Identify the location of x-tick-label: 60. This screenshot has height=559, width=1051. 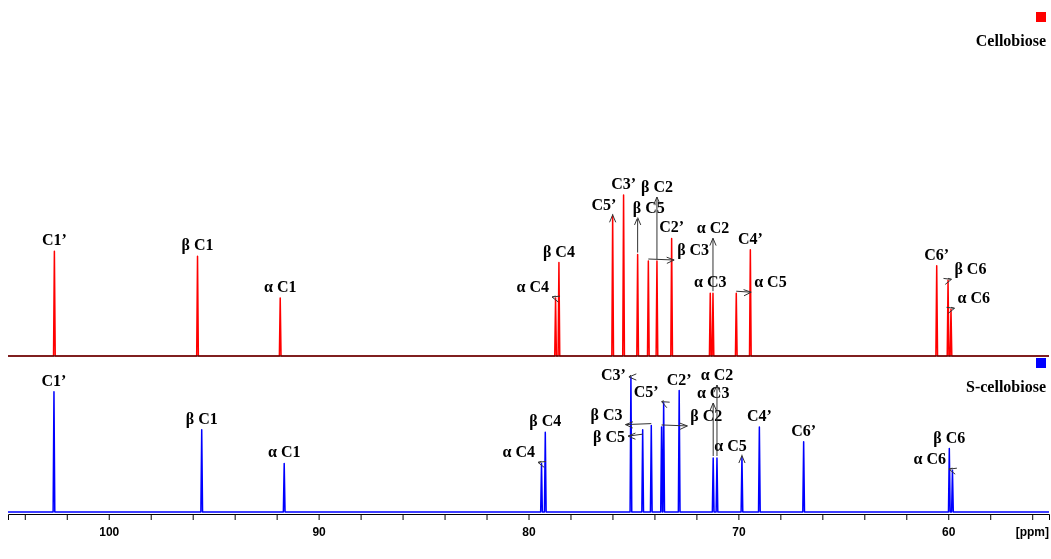
(949, 532).